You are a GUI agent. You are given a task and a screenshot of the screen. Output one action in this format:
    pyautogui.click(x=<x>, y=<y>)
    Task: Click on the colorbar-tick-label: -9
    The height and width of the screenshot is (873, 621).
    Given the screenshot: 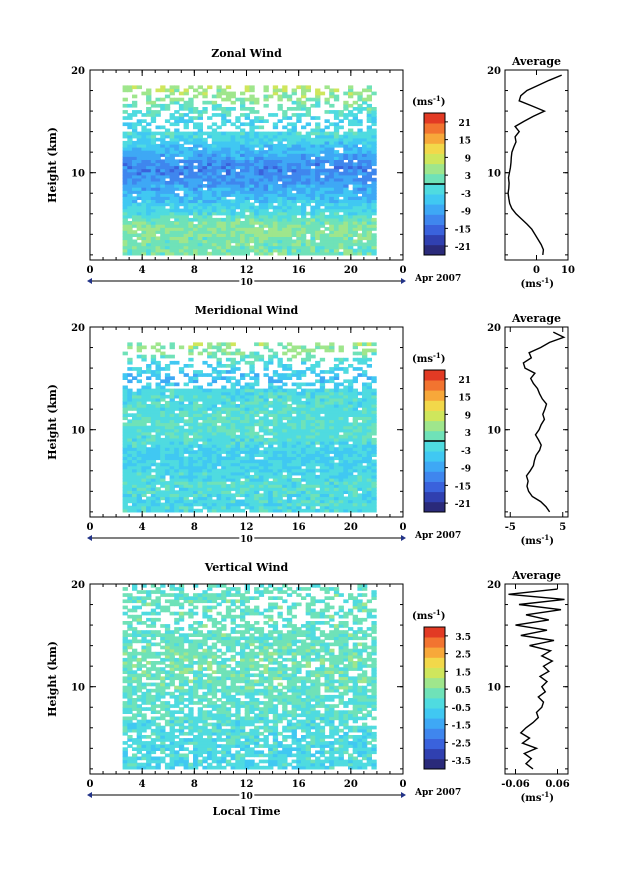 What is the action you would take?
    pyautogui.click(x=466, y=213)
    